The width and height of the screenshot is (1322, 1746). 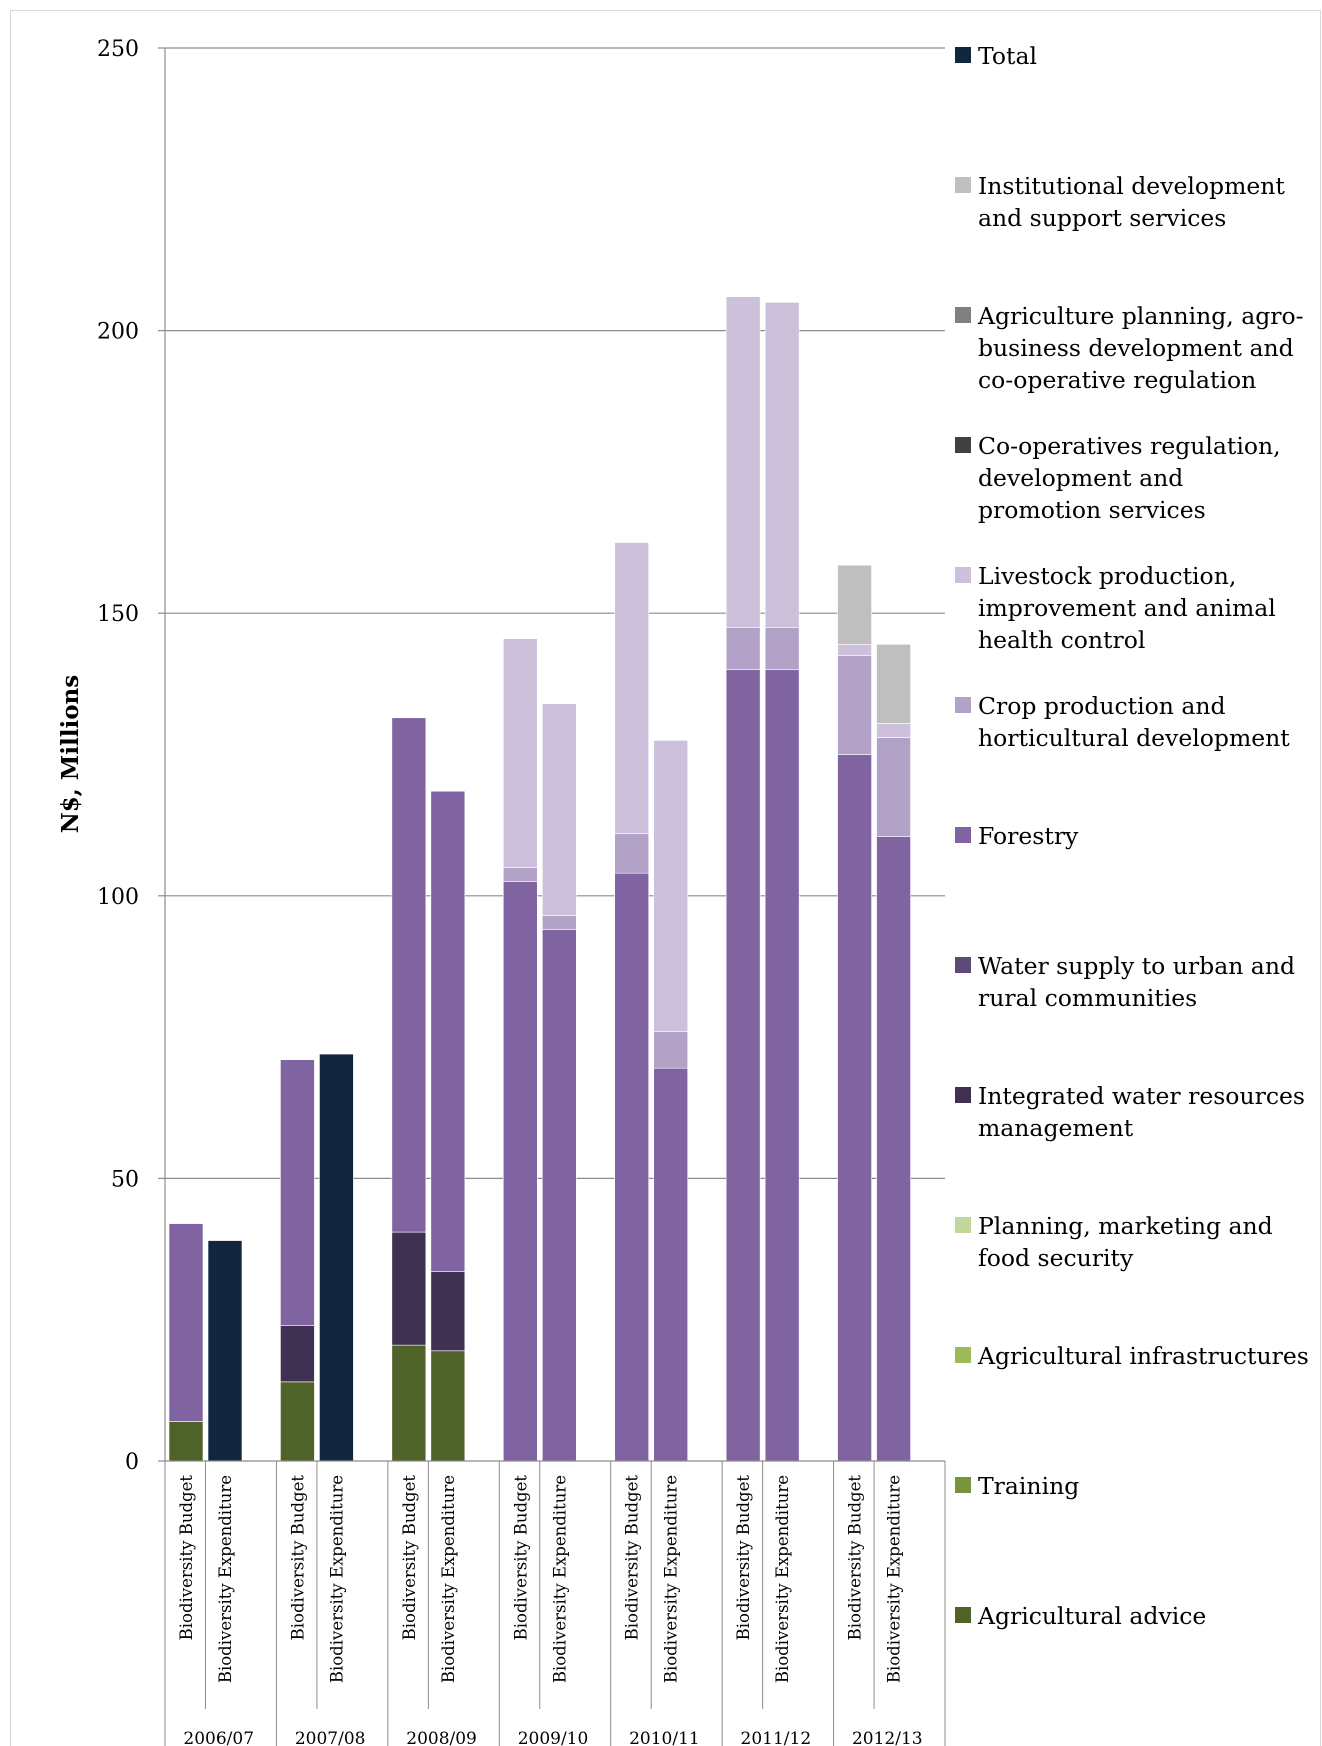 What do you see at coordinates (330, 1737) in the screenshot?
I see `group-label: 2007/08` at bounding box center [330, 1737].